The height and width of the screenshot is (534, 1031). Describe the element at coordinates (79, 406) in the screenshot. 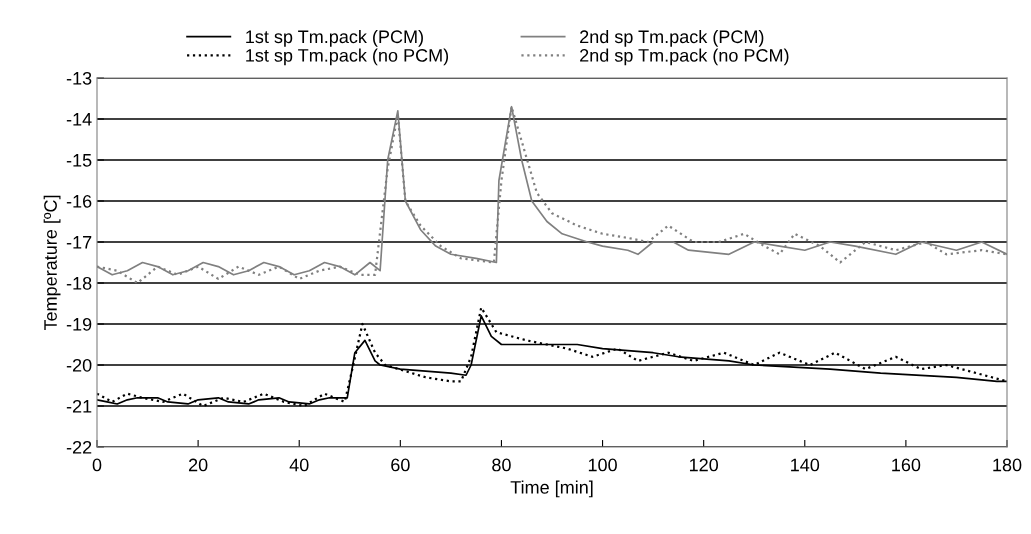

I see `y-tick-label: -21` at that location.